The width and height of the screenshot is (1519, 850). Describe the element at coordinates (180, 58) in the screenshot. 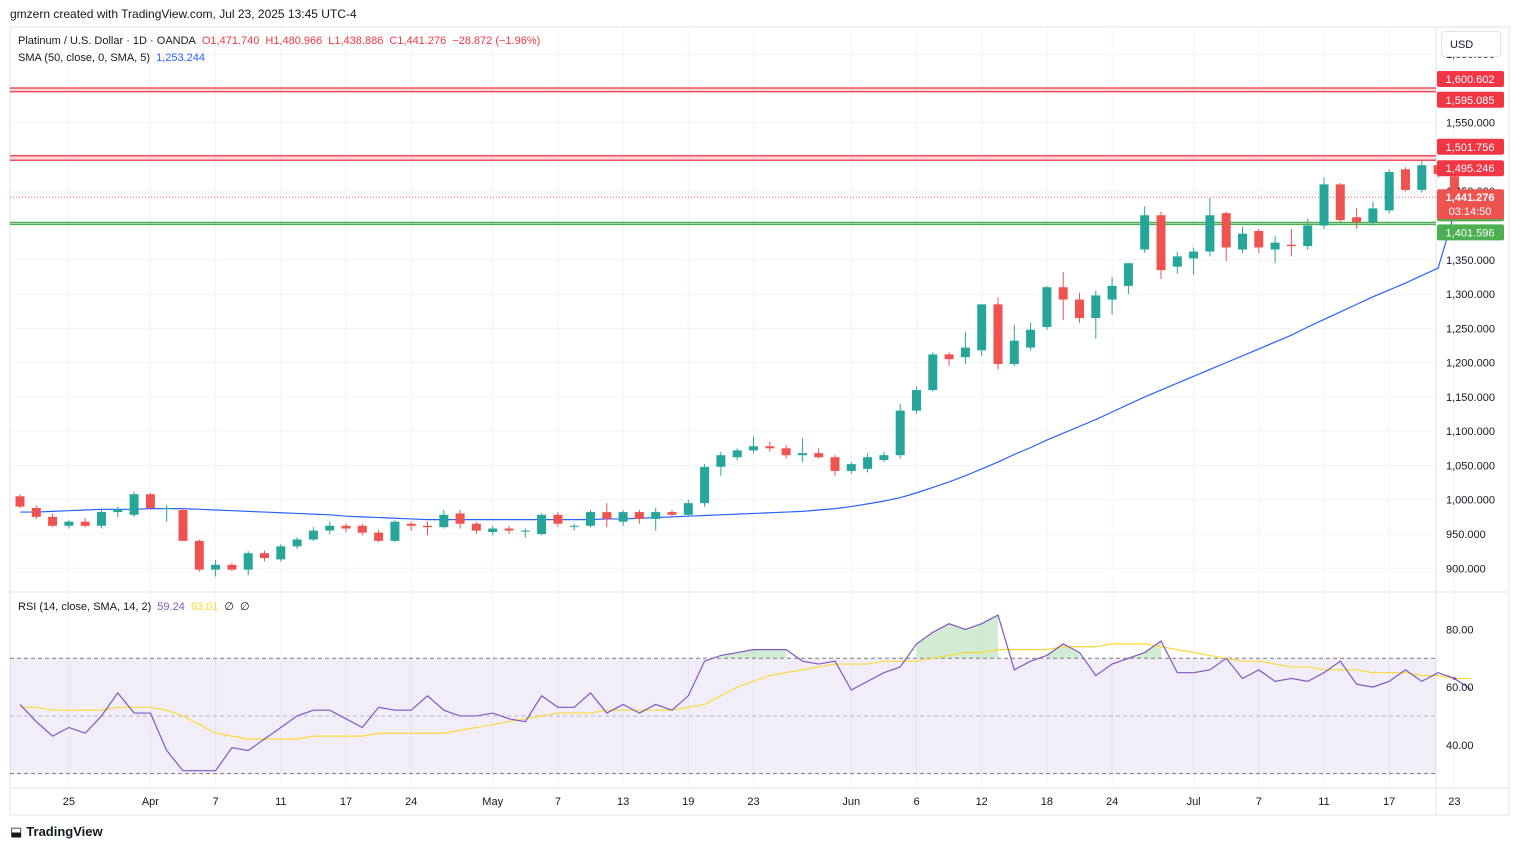

I see `sma-value: 1,253.244` at that location.